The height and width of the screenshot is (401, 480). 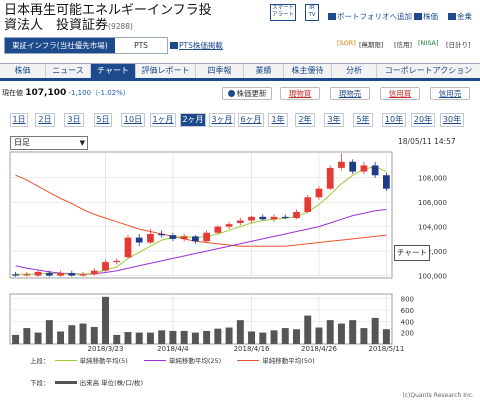 What do you see at coordinates (45, 120) in the screenshot?
I see `period-2d: 2日` at bounding box center [45, 120].